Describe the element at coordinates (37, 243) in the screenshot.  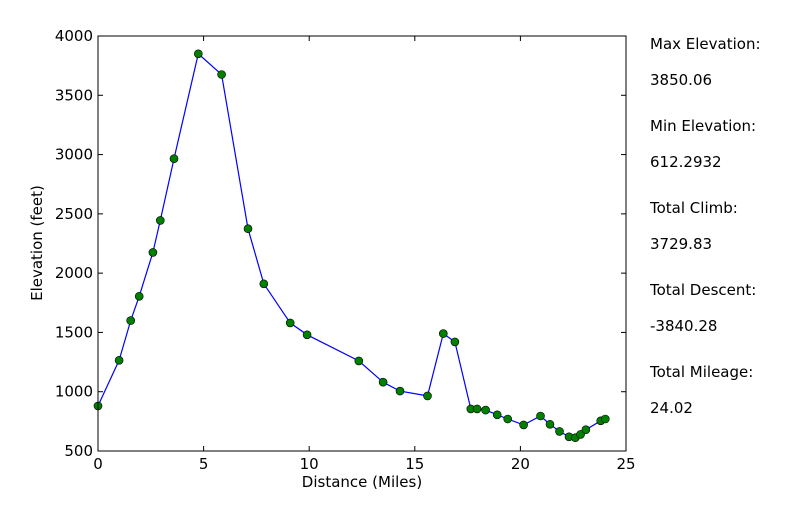
I see `y-axis-label: Elevation (feet)` at that location.